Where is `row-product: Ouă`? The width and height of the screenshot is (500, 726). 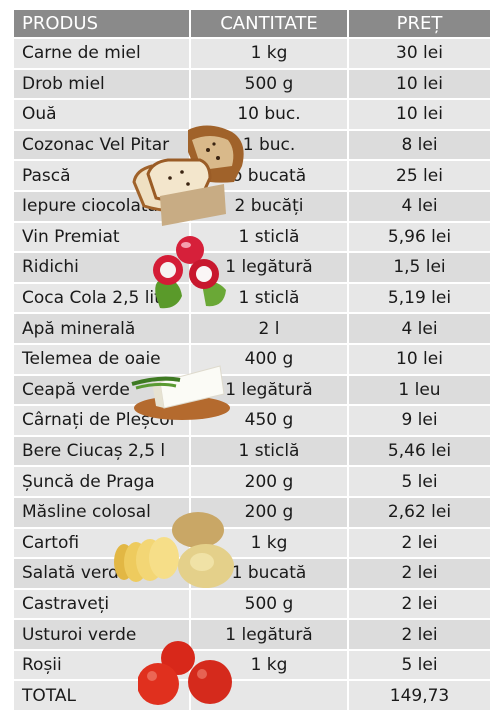 row-product: Ouă is located at coordinates (102, 114).